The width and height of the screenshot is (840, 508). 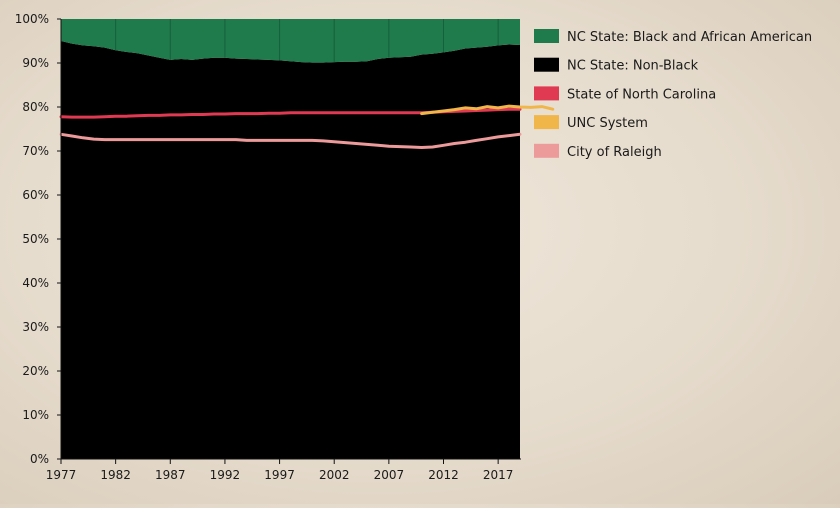 I want to click on line-city-of-raleigh, so click(x=290, y=140).